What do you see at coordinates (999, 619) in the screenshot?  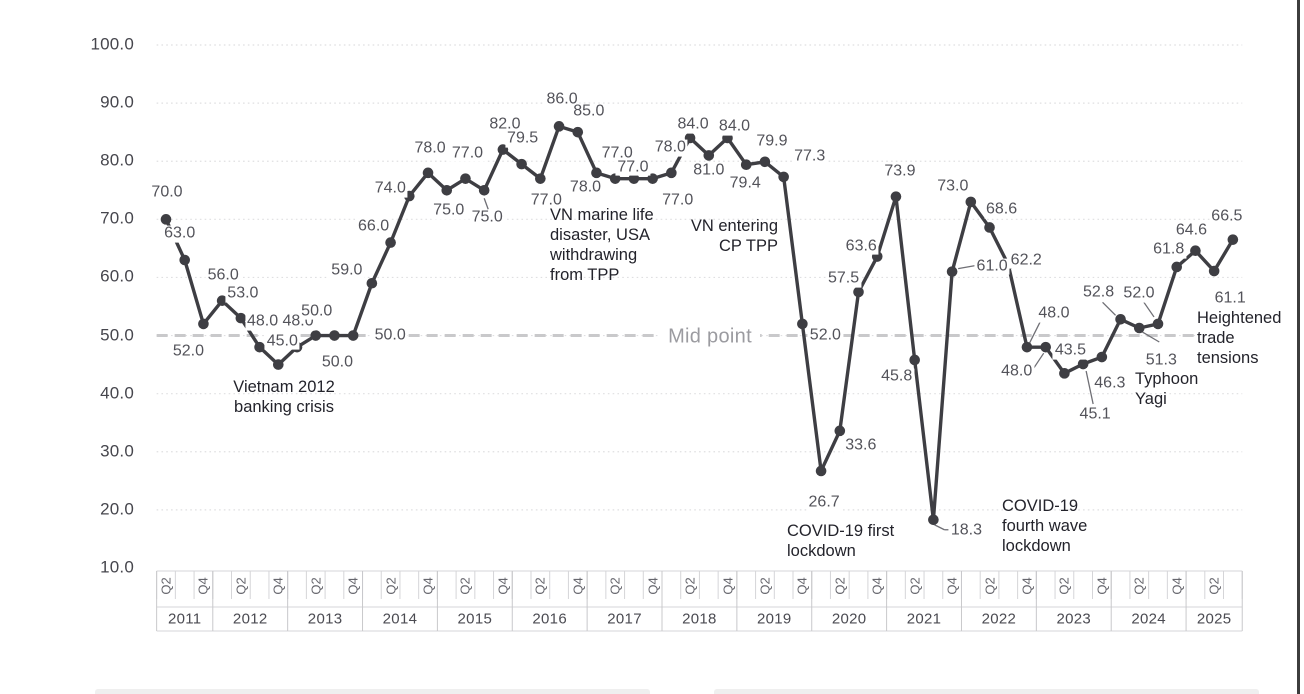 I see `year-label: 2022` at bounding box center [999, 619].